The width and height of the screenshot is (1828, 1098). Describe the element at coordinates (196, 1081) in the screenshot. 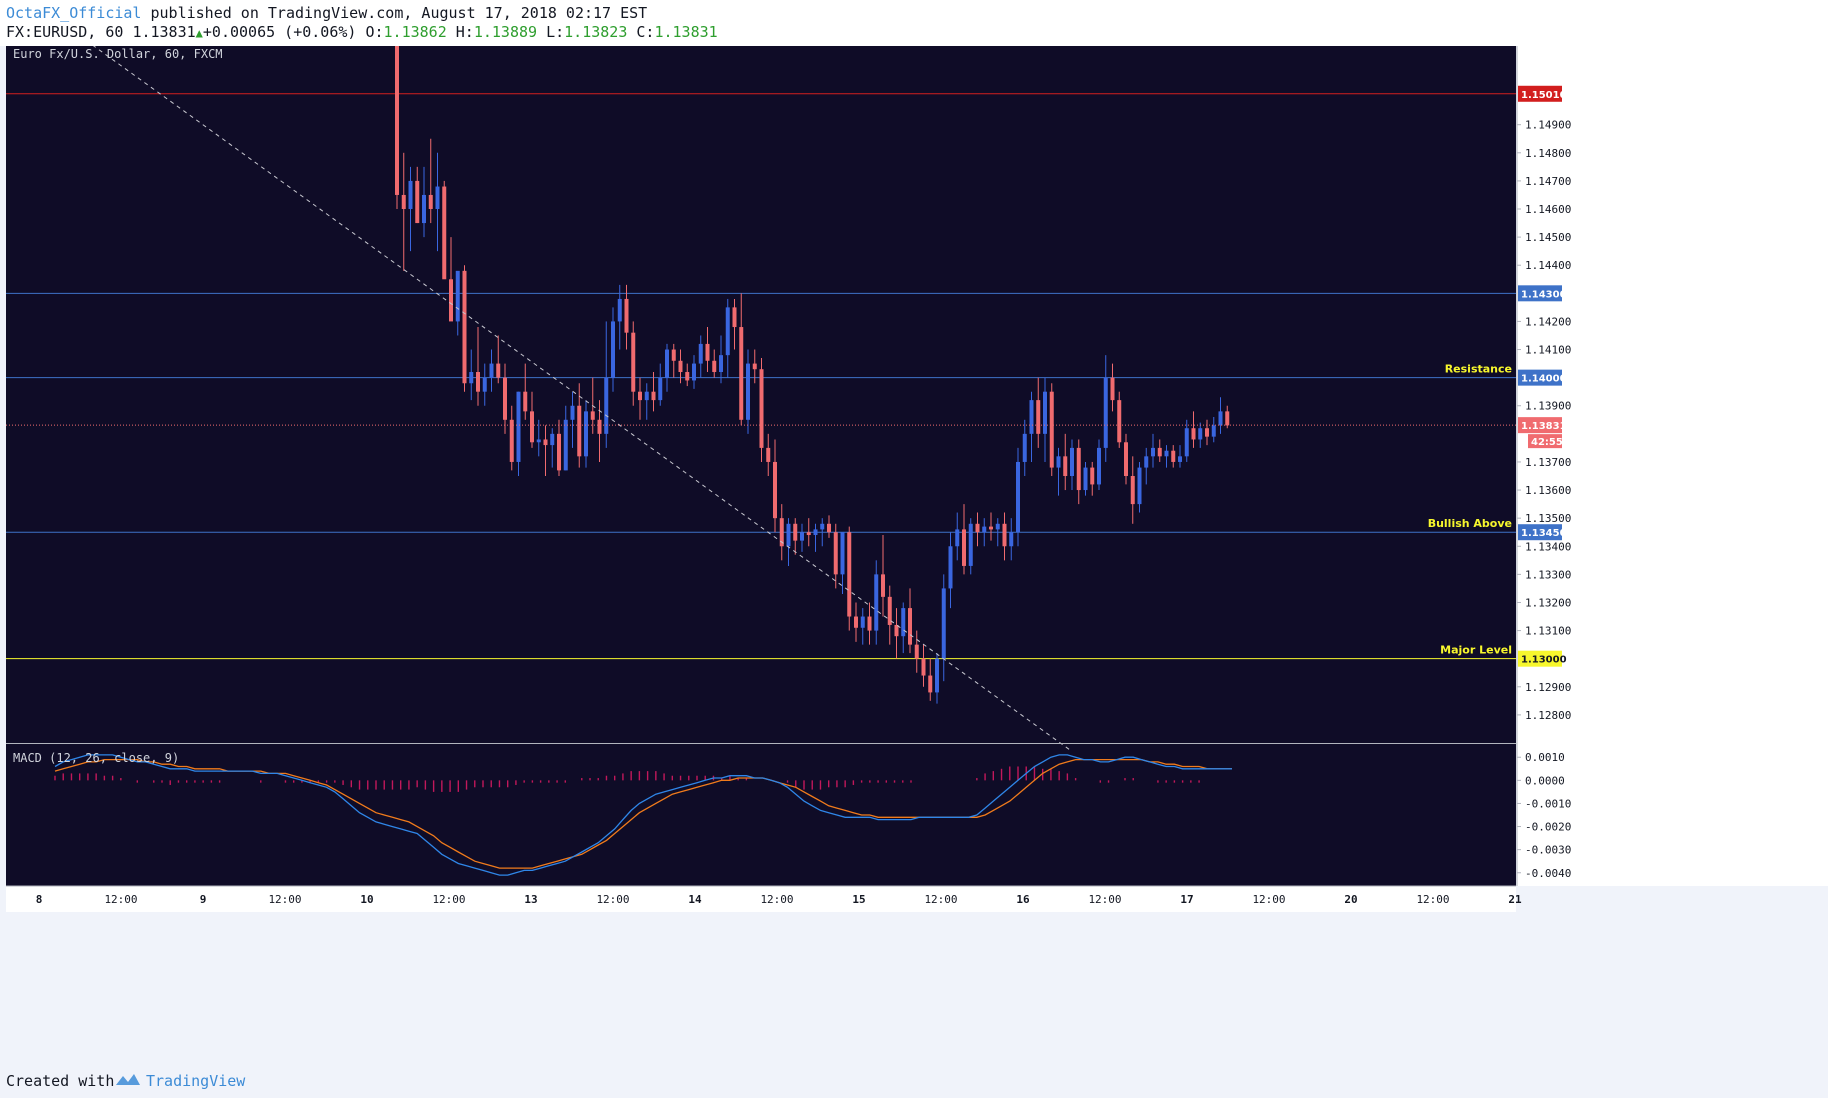

I see `tradingview-link: TradingView` at that location.